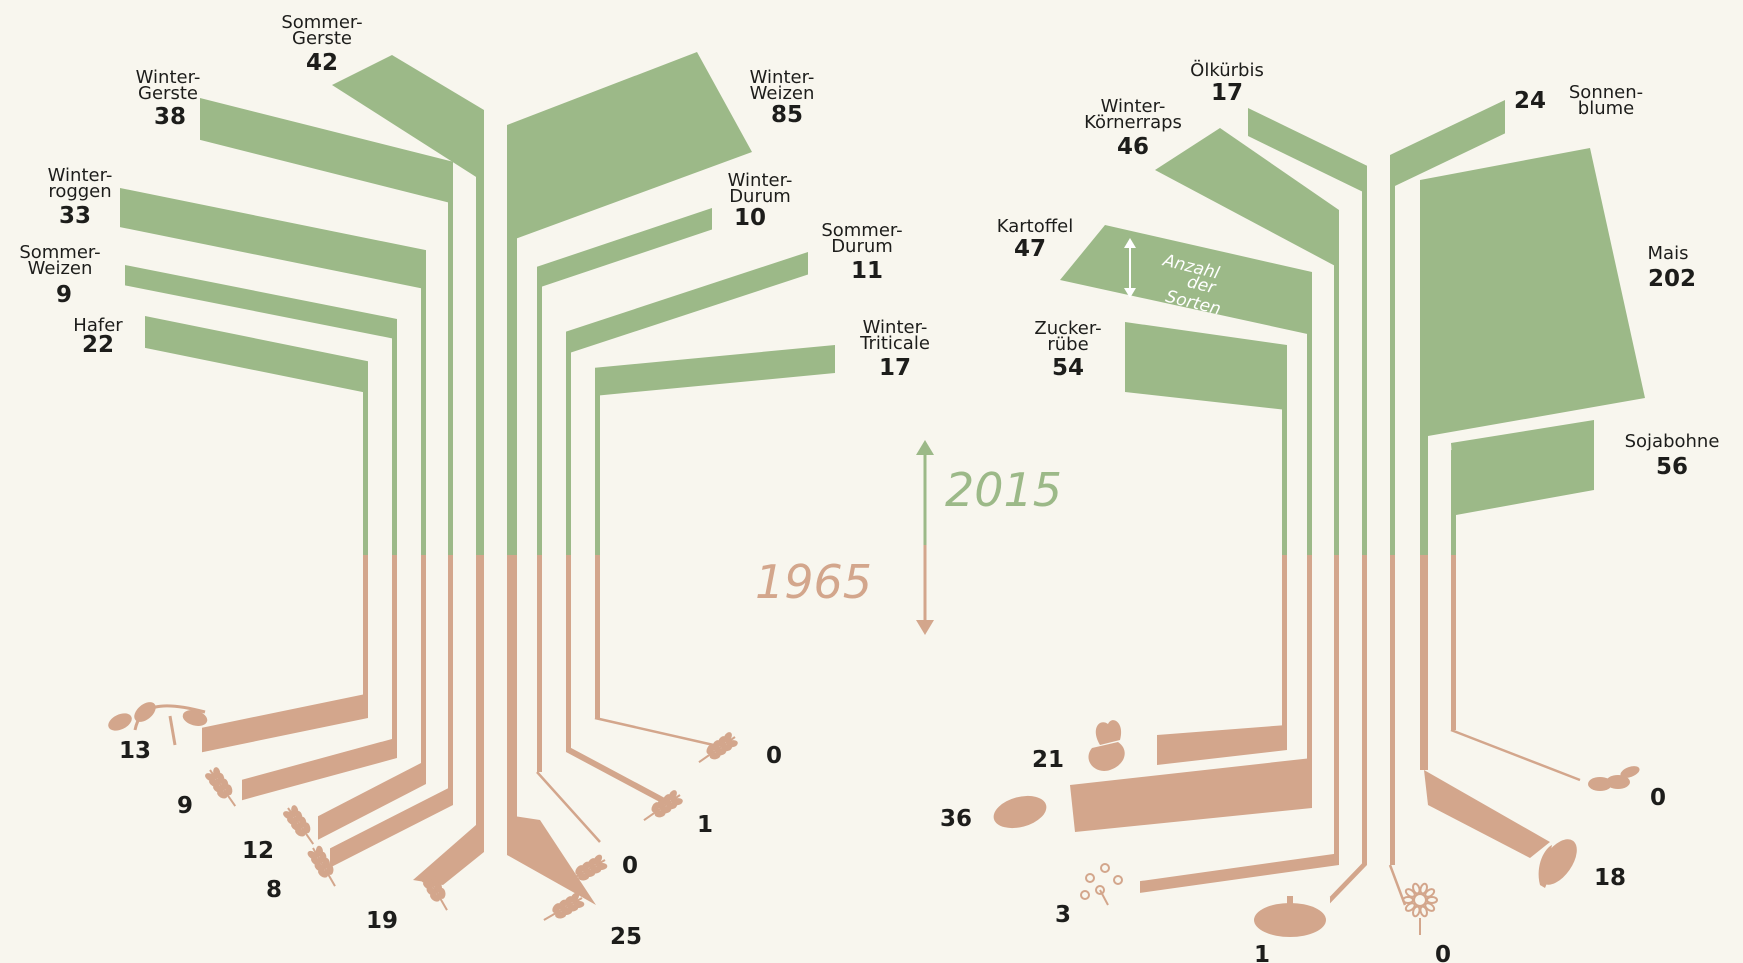 Image resolution: width=1743 pixels, height=963 pixels. Describe the element at coordinates (258, 851) in the screenshot. I see `winter-roggen-count-1965: 12` at that location.